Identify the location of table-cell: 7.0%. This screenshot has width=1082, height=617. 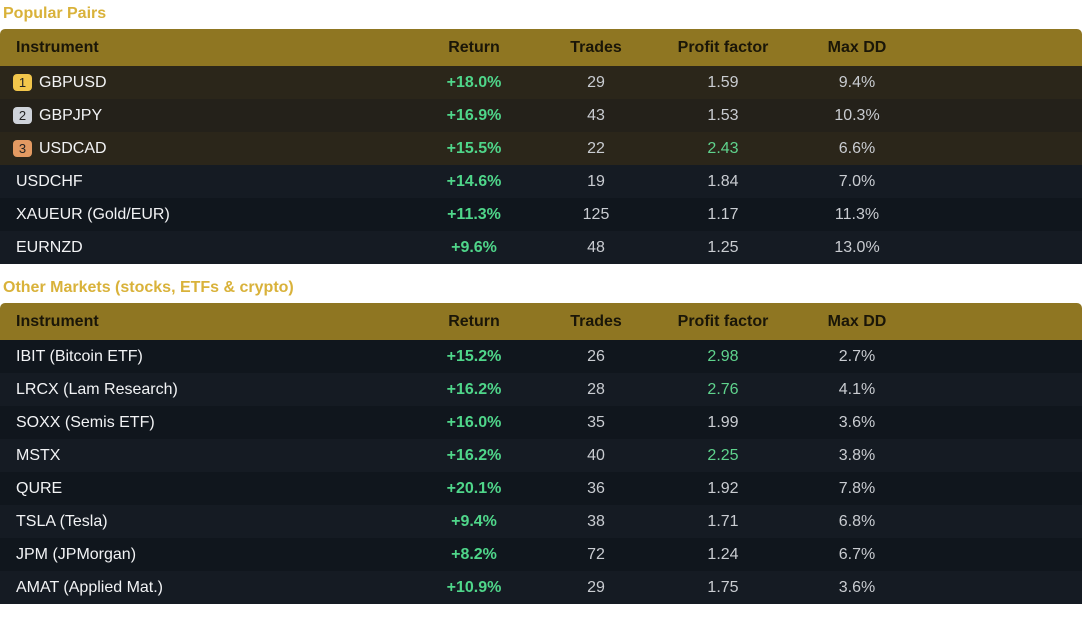
(857, 181).